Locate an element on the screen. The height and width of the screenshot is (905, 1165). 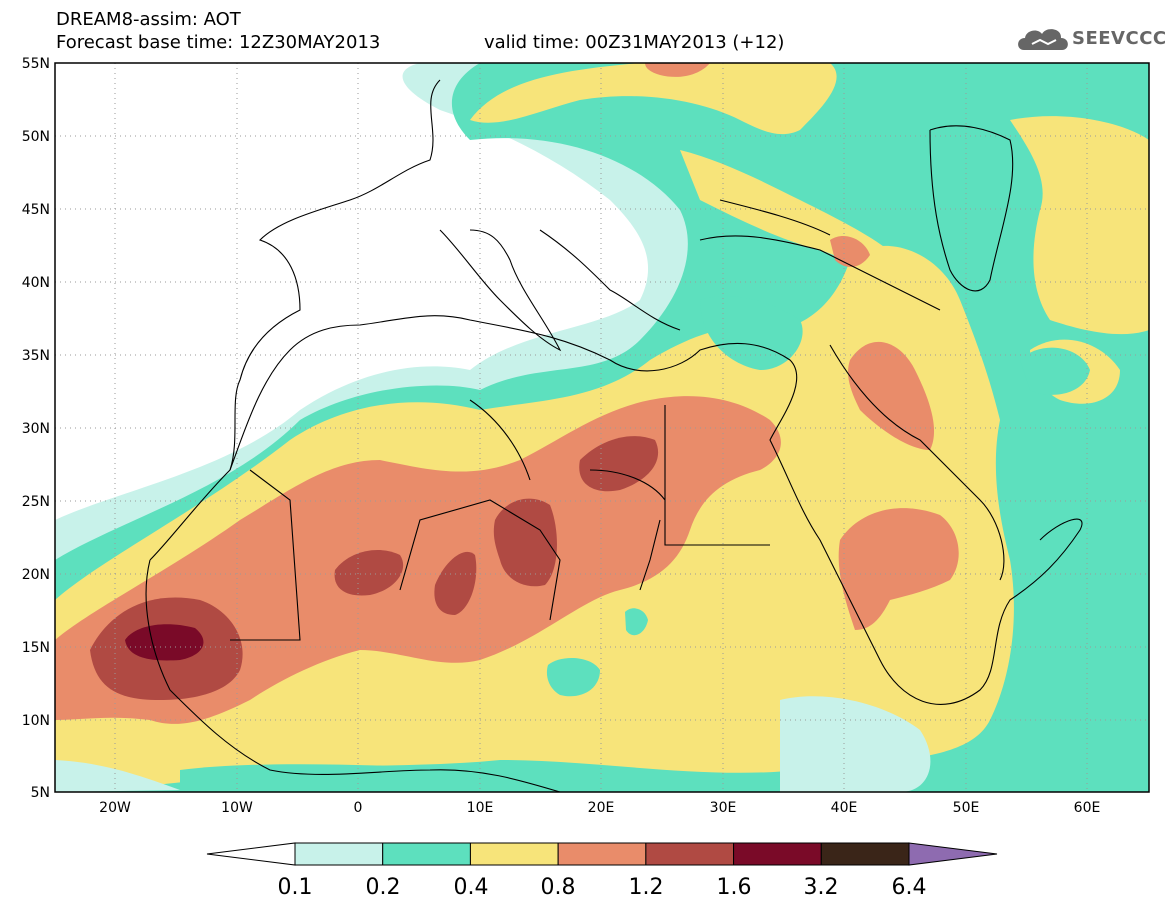
lon-label: 20E is located at coordinates (601, 808).